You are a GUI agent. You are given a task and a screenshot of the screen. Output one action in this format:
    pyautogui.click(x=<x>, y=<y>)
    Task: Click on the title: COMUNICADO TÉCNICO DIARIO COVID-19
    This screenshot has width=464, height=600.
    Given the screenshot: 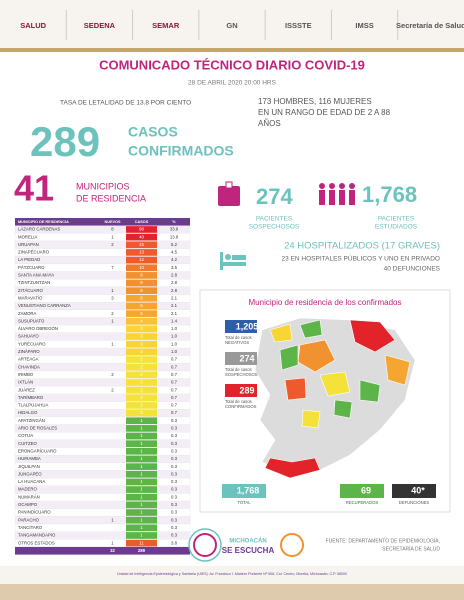 What is the action you would take?
    pyautogui.click(x=232, y=64)
    